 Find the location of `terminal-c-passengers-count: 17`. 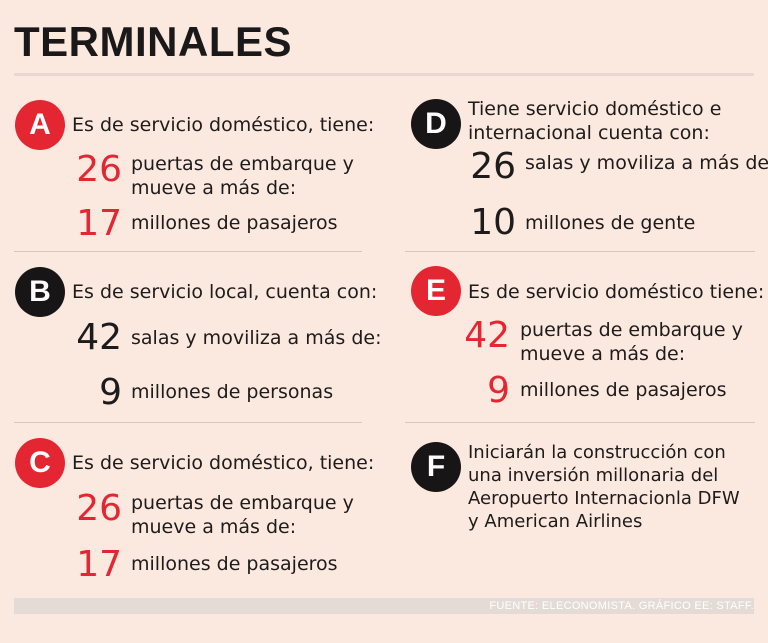

terminal-c-passengers-count: 17 is located at coordinates (99, 564).